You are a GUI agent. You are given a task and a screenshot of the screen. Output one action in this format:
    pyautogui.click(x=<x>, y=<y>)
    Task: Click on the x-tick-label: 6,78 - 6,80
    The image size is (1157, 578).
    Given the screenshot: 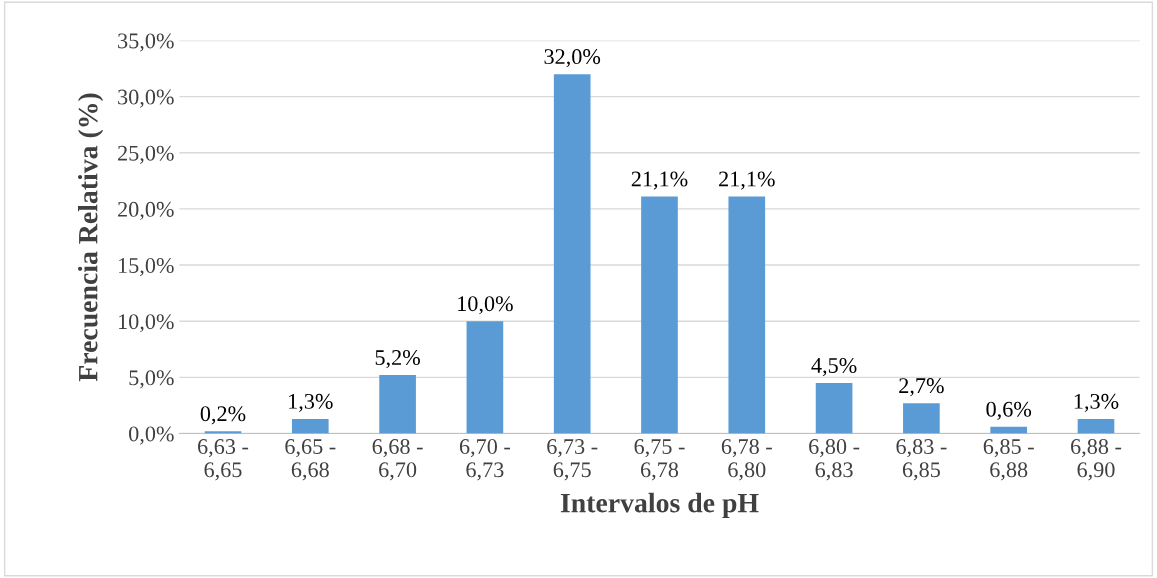 What is the action you would take?
    pyautogui.click(x=746, y=460)
    